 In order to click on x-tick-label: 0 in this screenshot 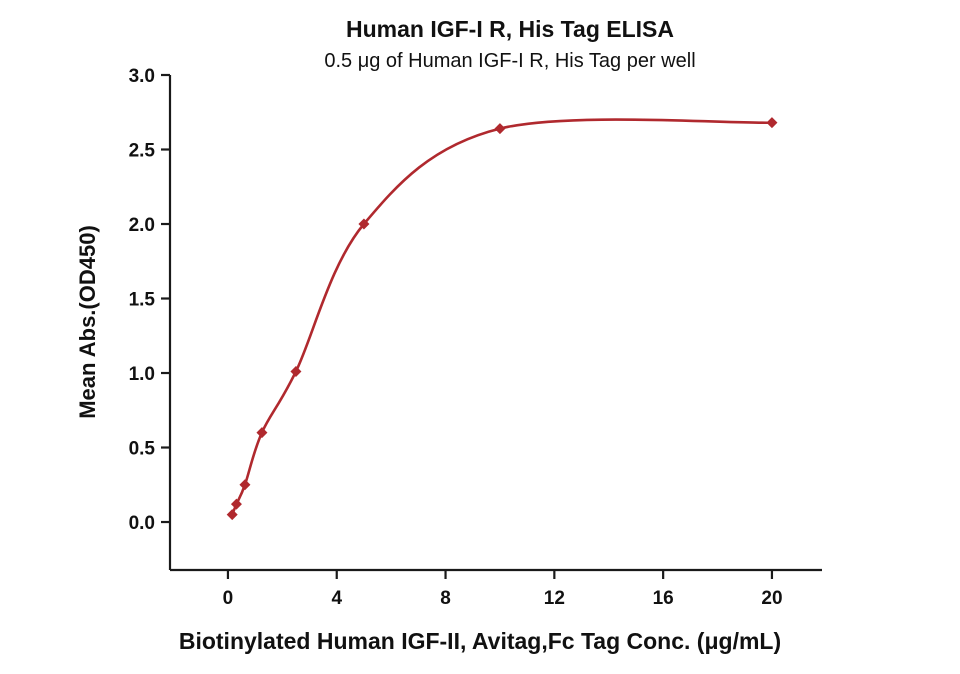, I will do `click(228, 598)`.